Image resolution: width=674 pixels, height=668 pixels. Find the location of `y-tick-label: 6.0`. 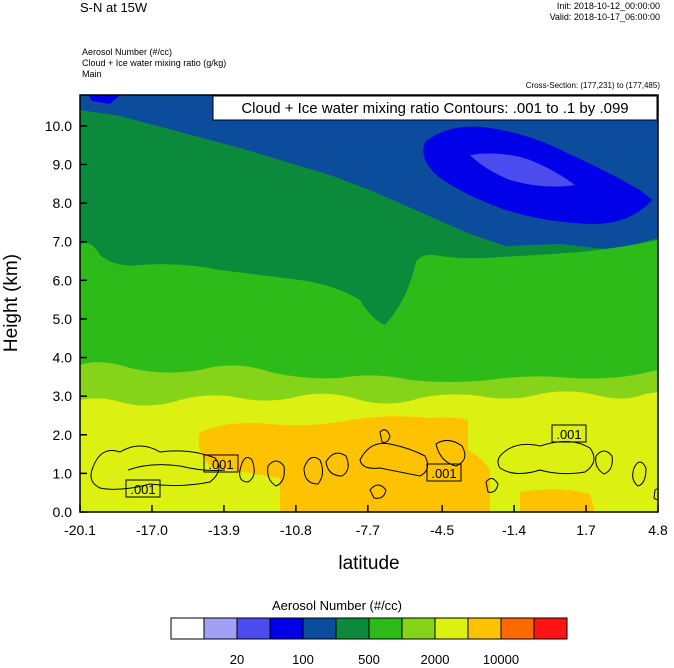

y-tick-label: 6.0 is located at coordinates (63, 280).